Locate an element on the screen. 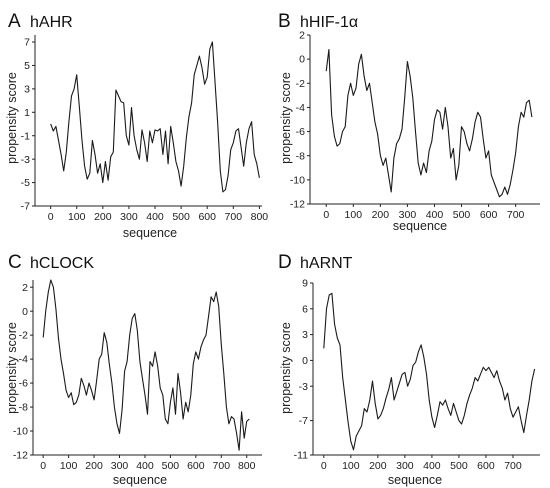 The image size is (550, 488). panel-a-ylabel: propensity score is located at coordinates (12, 118).